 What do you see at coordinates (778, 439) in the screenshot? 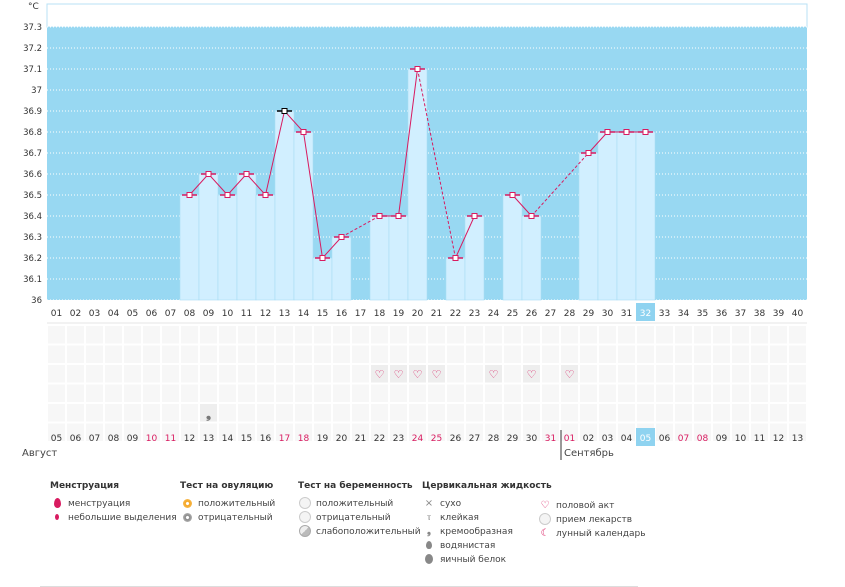
I see `date-label: 12` at bounding box center [778, 439].